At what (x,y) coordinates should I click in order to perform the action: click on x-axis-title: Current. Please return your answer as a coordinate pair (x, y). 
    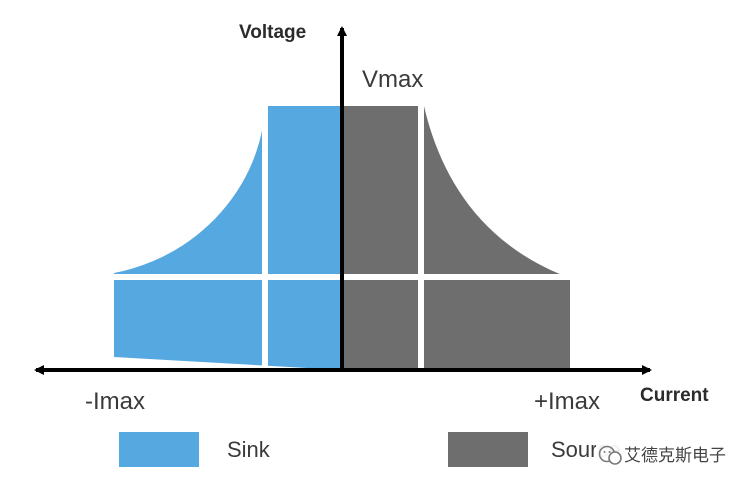
    Looking at the image, I should click on (674, 395).